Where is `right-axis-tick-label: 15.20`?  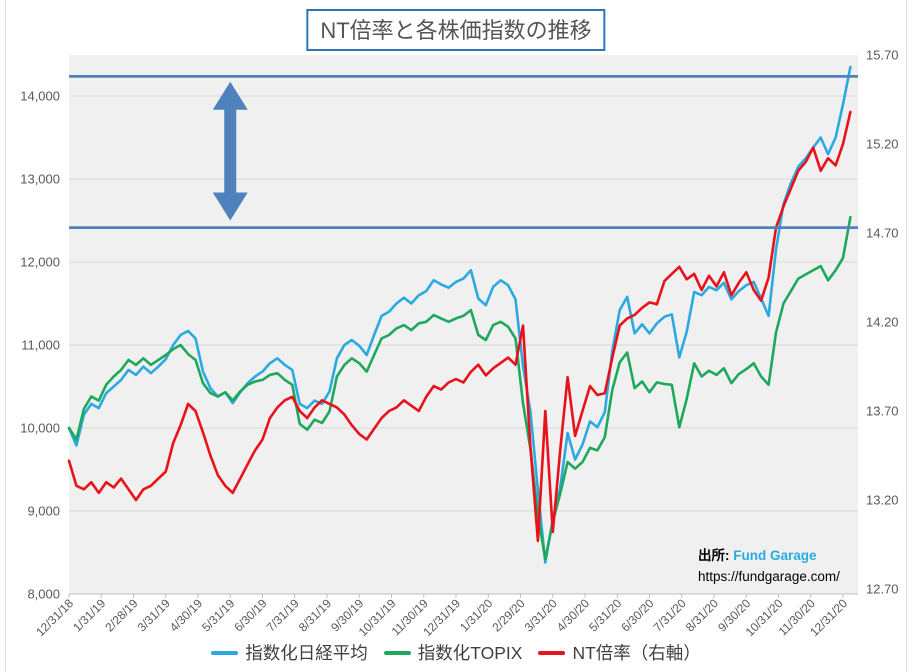
right-axis-tick-label: 15.20 is located at coordinates (882, 144).